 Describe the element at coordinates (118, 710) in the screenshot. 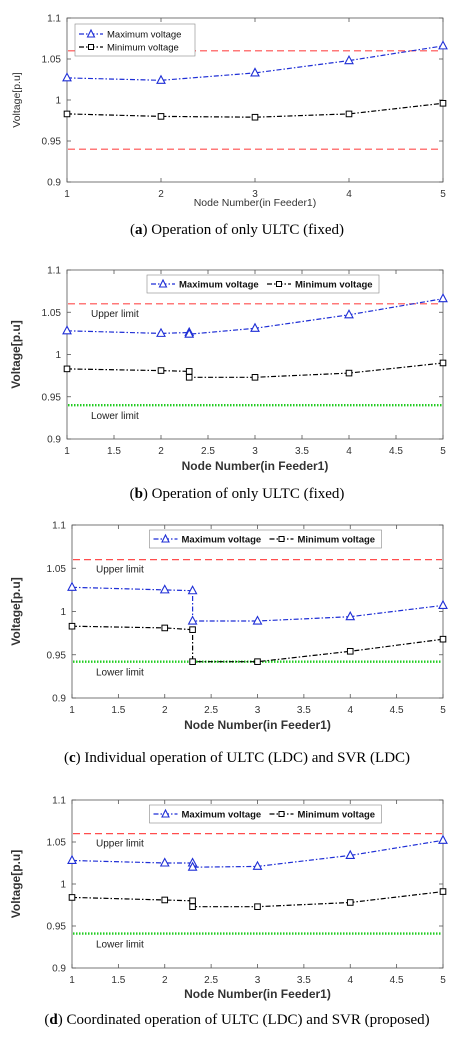

I see `x-tick-label: 1.5` at that location.